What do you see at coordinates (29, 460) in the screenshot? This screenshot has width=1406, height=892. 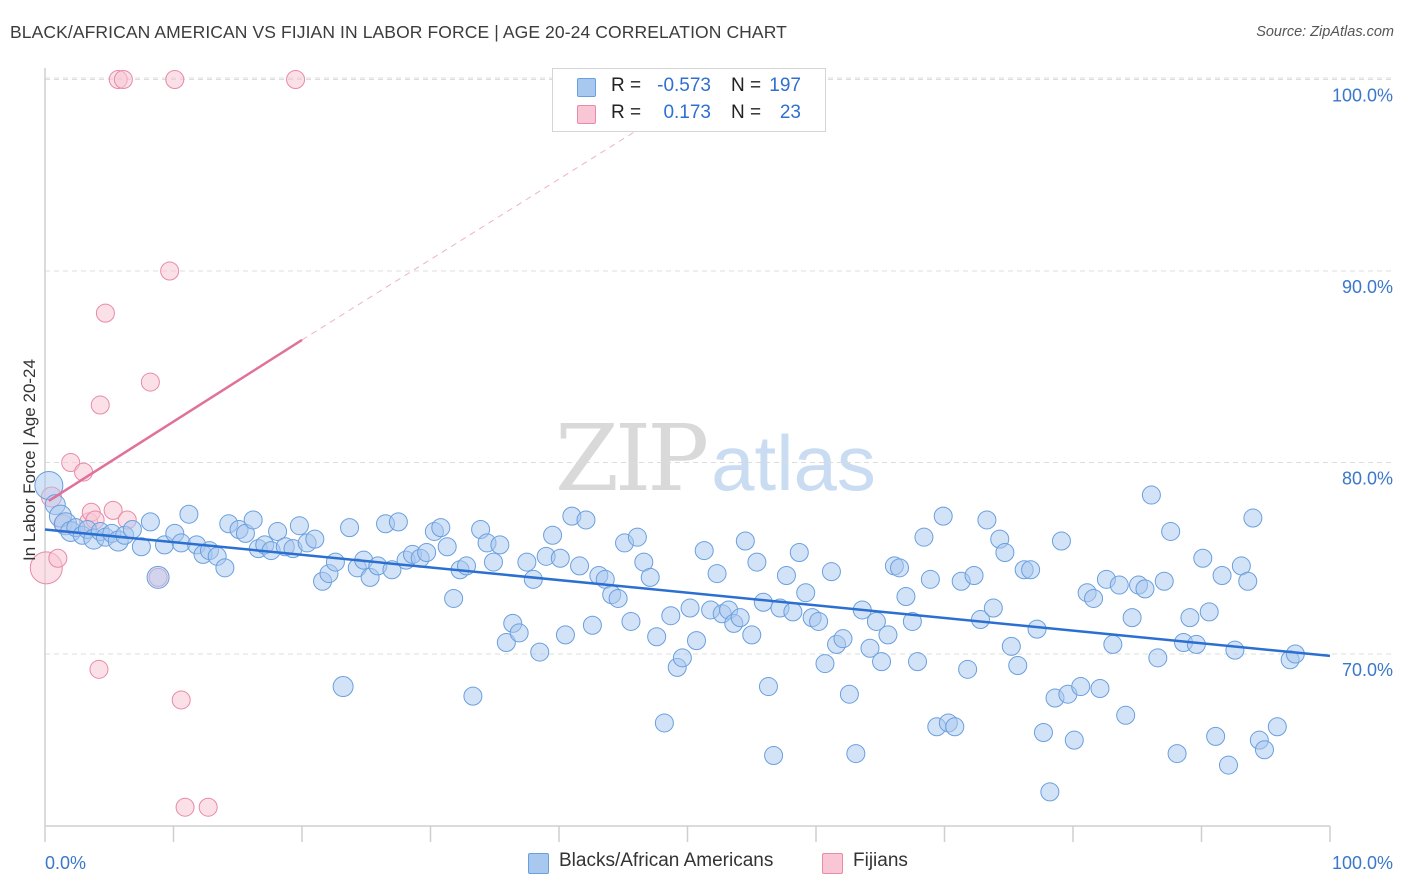 I see `y-axis-label: In Labor Force | Age 20-24` at bounding box center [29, 460].